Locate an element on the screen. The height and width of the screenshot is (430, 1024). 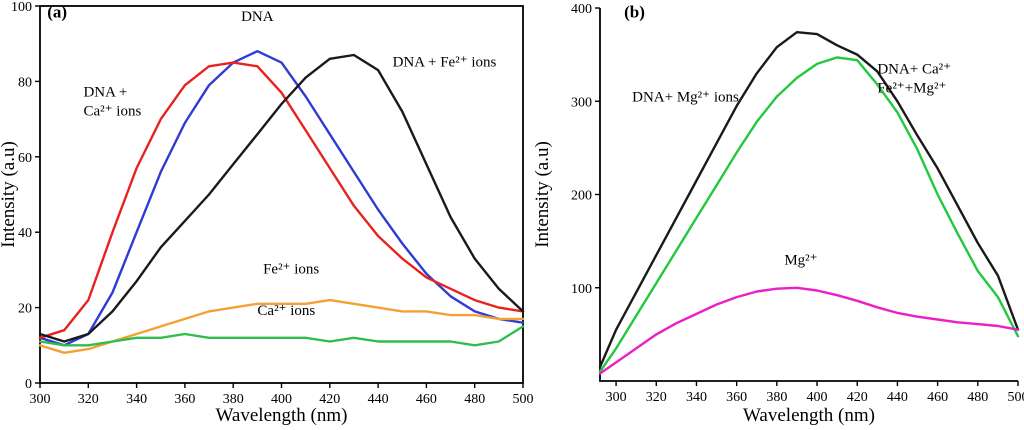
panel-letter-a: (a) is located at coordinates (57, 11).